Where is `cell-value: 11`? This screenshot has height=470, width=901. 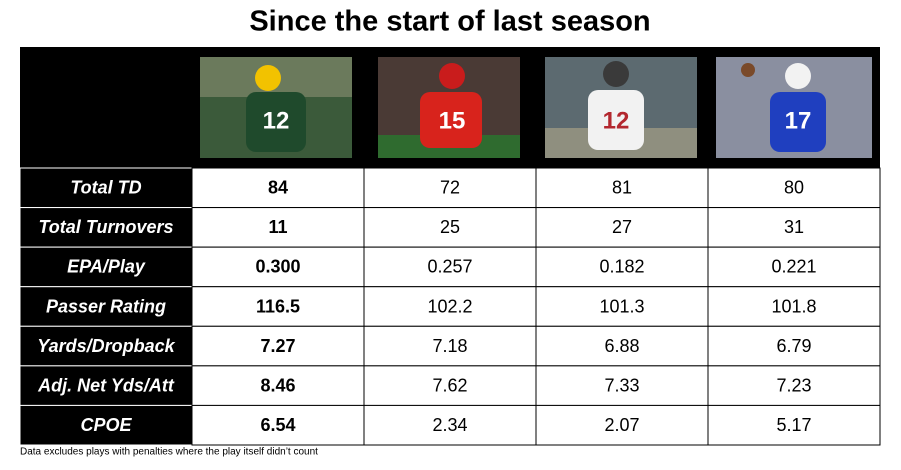
cell-value: 11 is located at coordinates (277, 227).